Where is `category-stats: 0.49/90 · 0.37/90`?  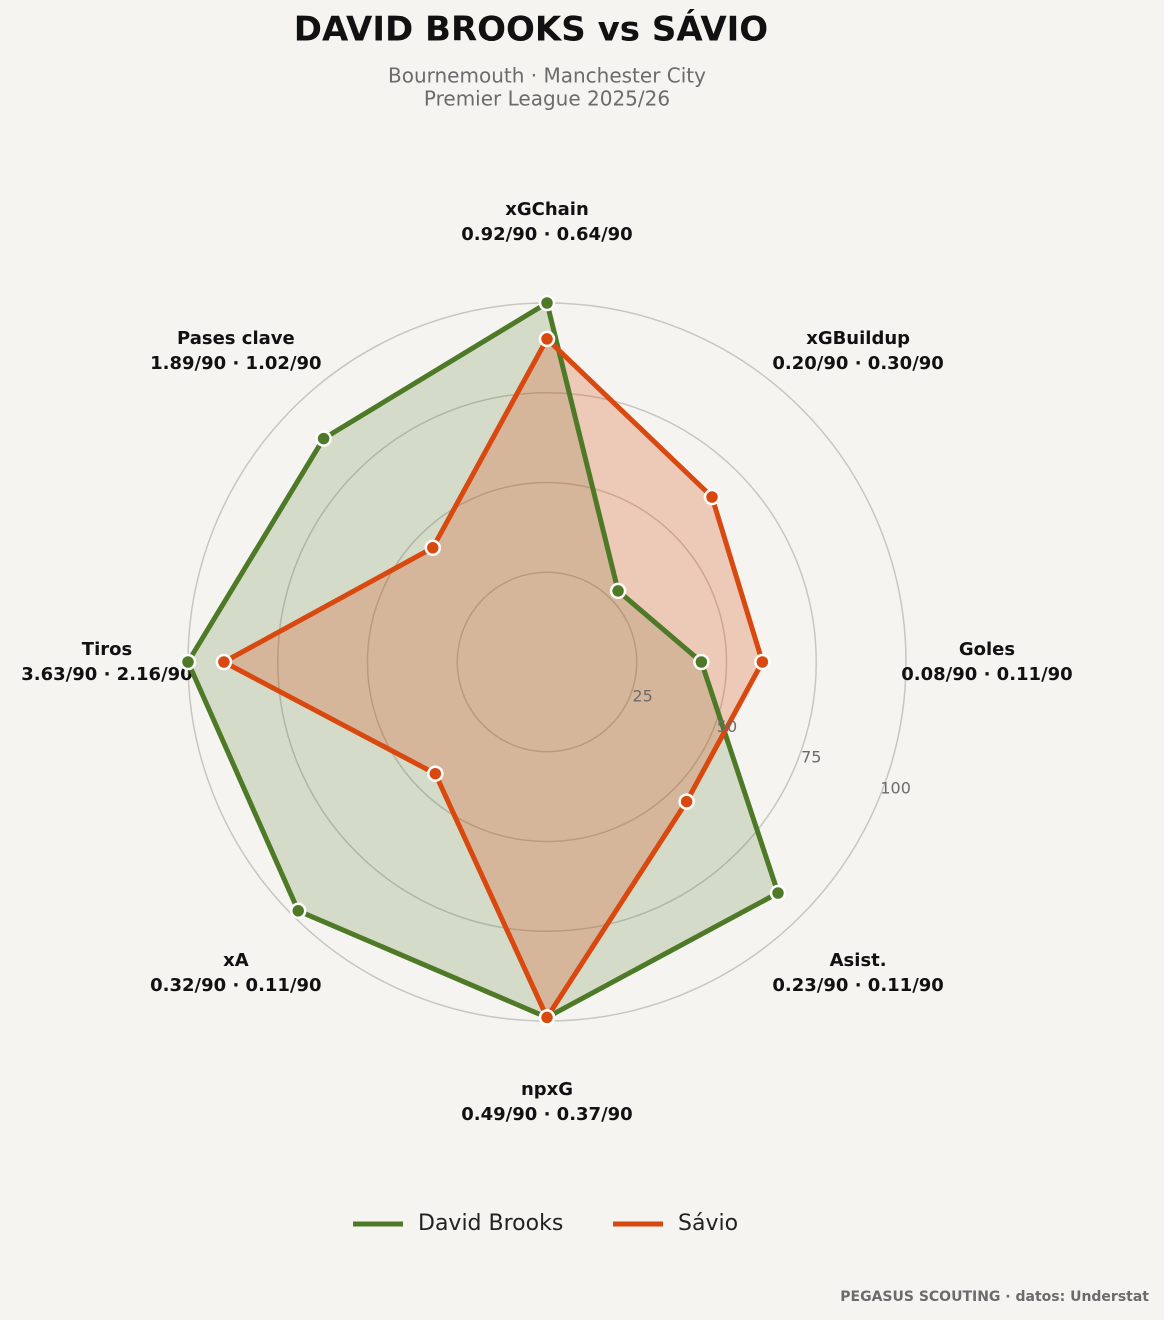 category-stats: 0.49/90 · 0.37/90 is located at coordinates (546, 1114).